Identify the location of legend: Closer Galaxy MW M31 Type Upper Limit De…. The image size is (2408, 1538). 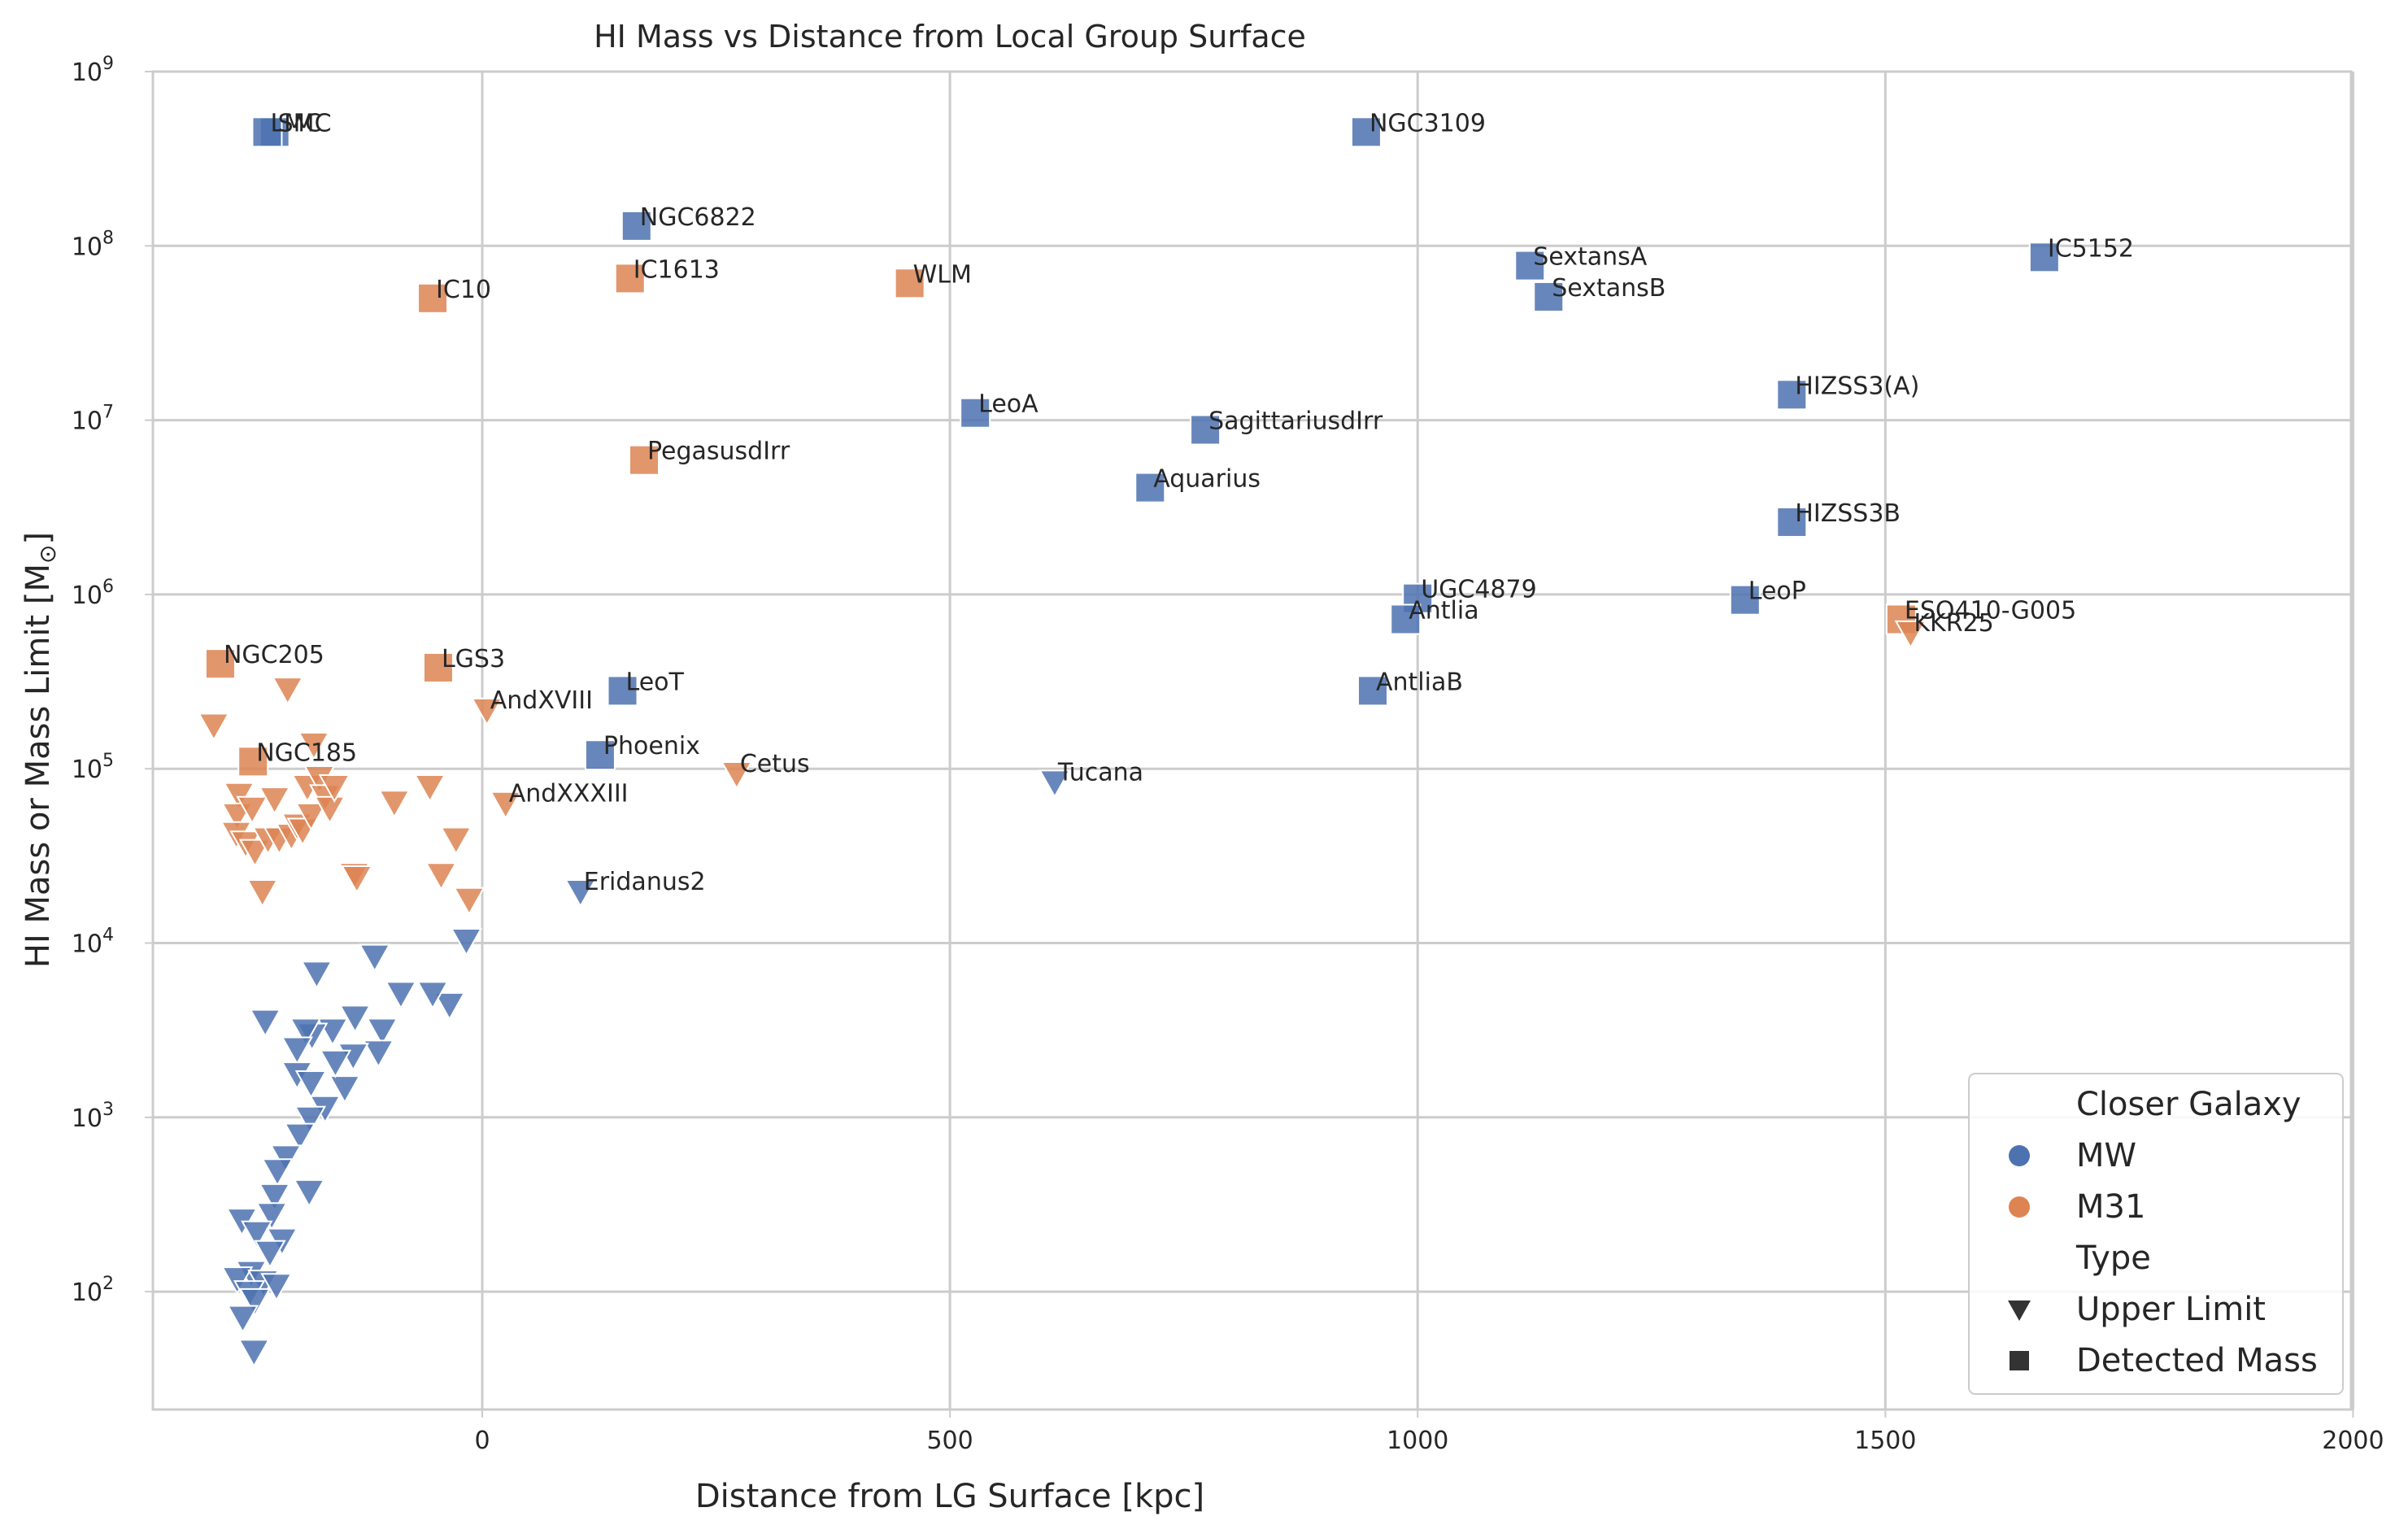
(2156, 1234).